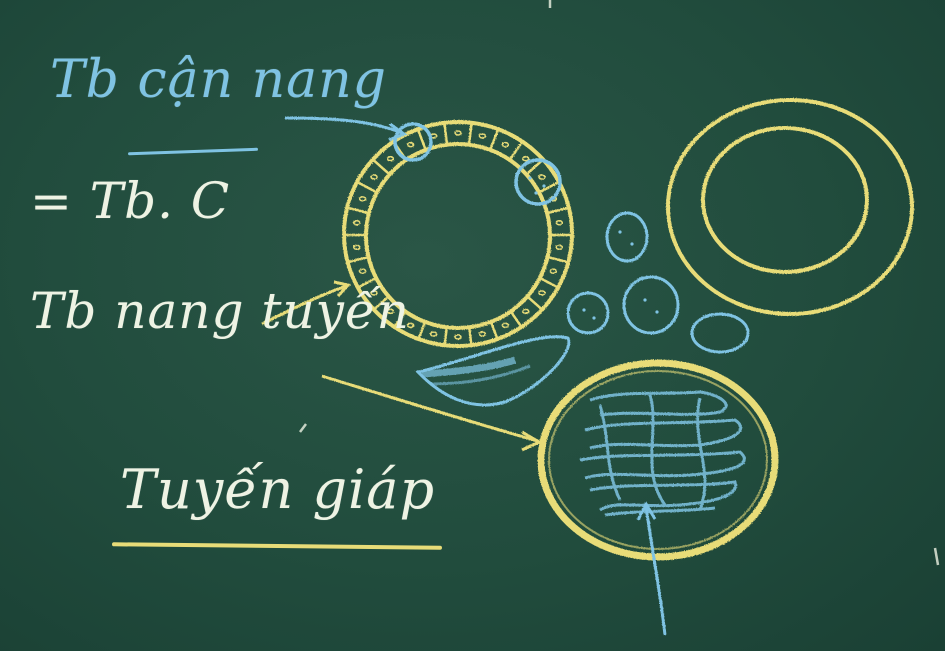 Image resolution: width=945 pixels, height=651 pixels. What do you see at coordinates (342, 289) in the screenshot?
I see `arrowhead-follicular-cell` at bounding box center [342, 289].